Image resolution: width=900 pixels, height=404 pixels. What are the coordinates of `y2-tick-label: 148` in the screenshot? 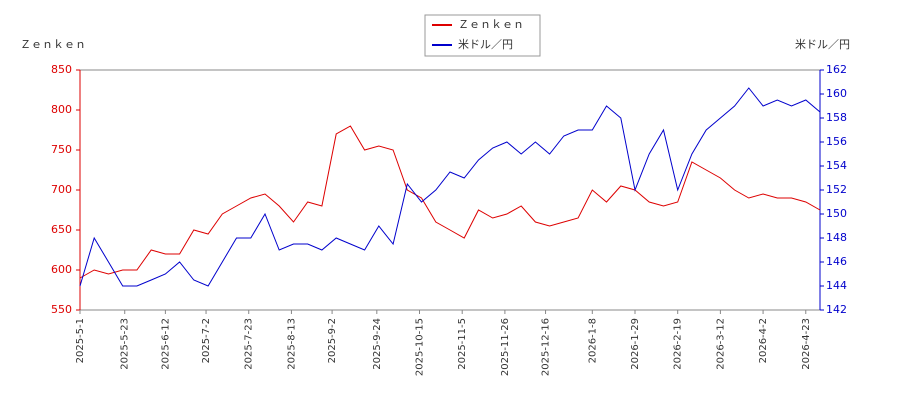 It's located at (836, 237).